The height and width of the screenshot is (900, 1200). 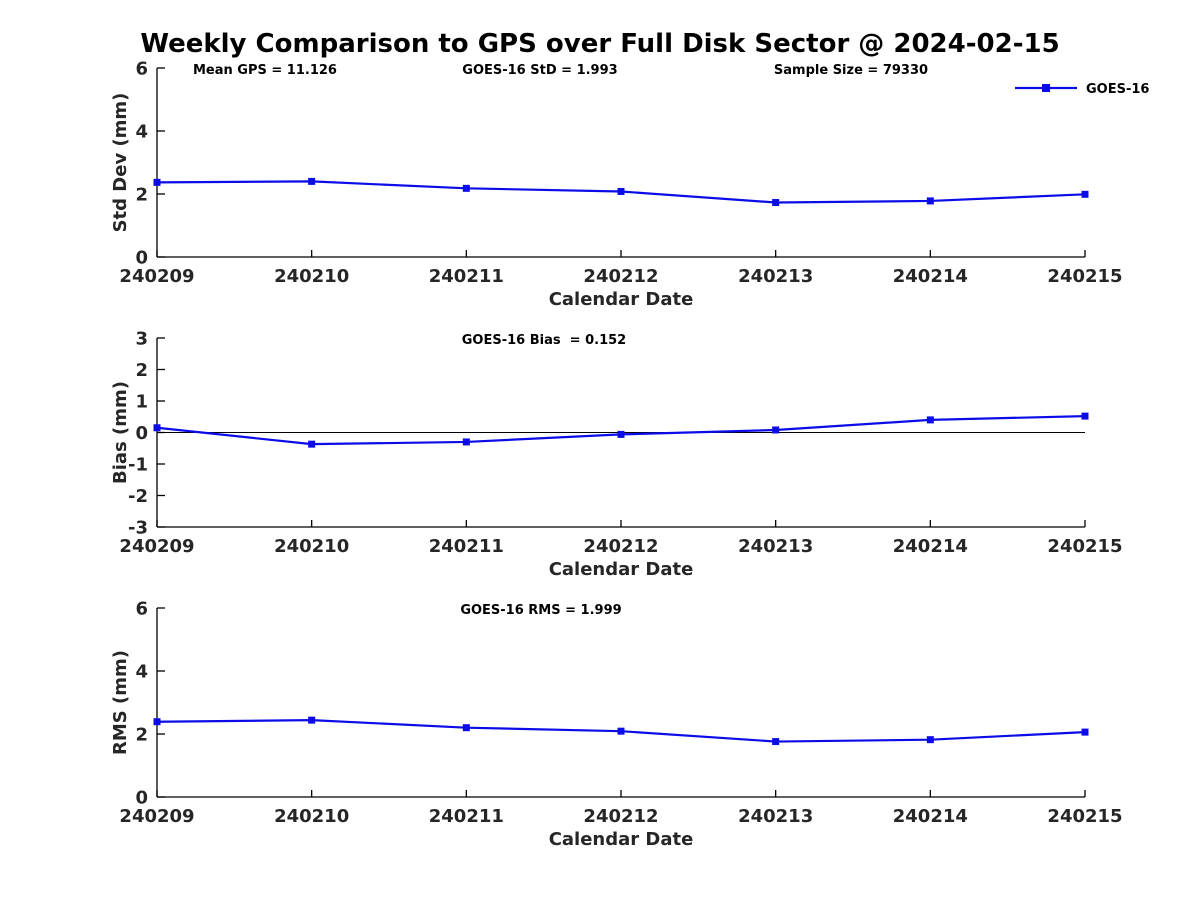 I want to click on annotation-text: GOES-16 RMS = 1.999, so click(x=540, y=610).